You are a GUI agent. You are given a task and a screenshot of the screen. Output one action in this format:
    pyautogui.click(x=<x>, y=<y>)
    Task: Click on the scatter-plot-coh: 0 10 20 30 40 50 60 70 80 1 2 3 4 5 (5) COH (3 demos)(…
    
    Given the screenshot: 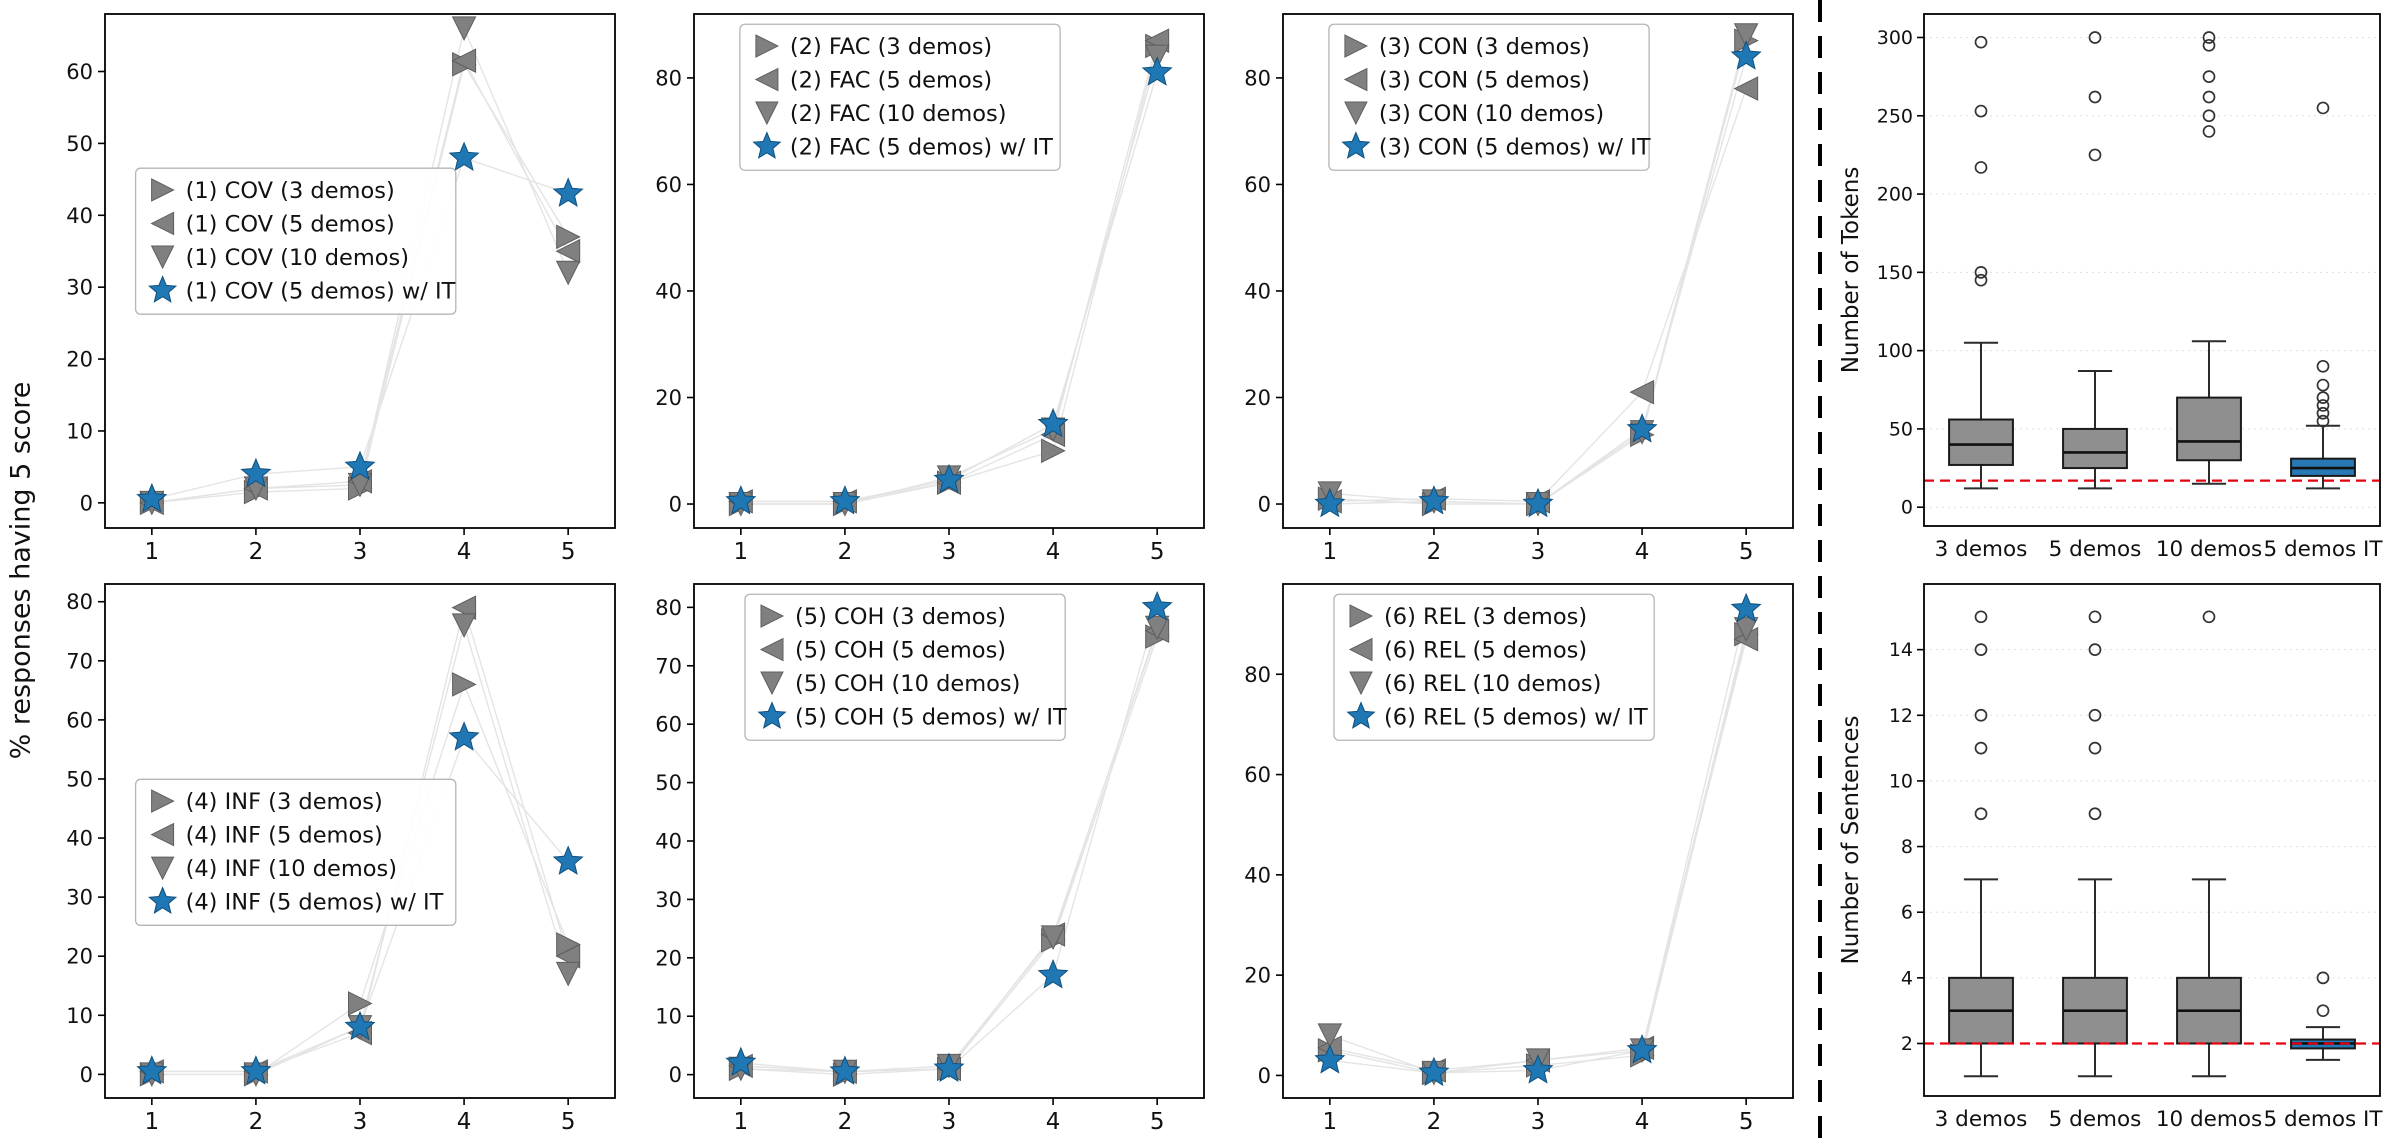 What is the action you would take?
    pyautogui.click(x=925, y=855)
    